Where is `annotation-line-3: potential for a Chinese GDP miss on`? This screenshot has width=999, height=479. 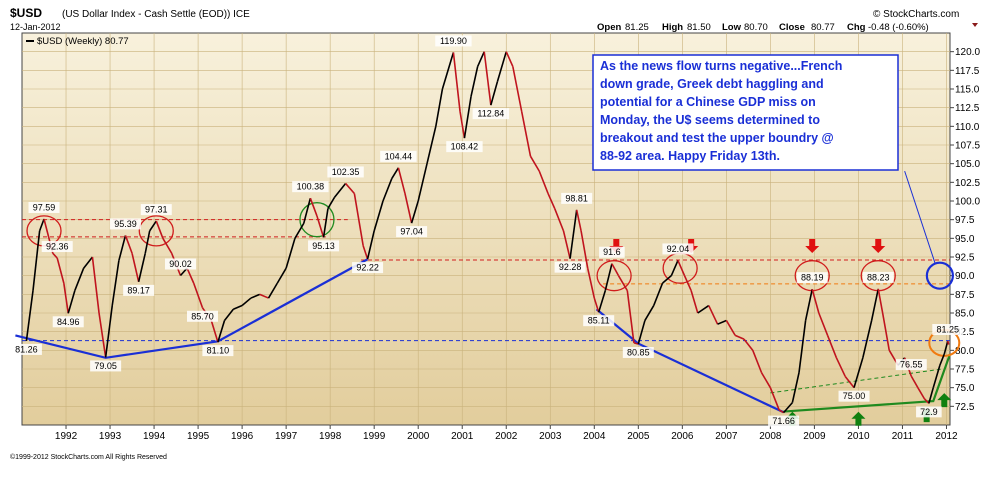
annotation-line-3: potential for a Chinese GDP miss on is located at coordinates (708, 102).